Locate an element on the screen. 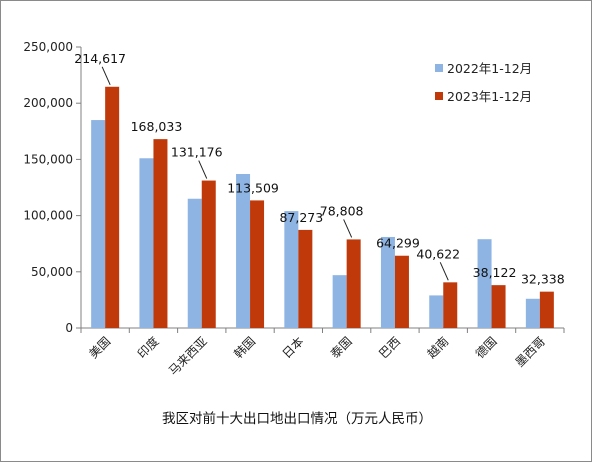  x-category-label: 墨西哥 is located at coordinates (530, 351).